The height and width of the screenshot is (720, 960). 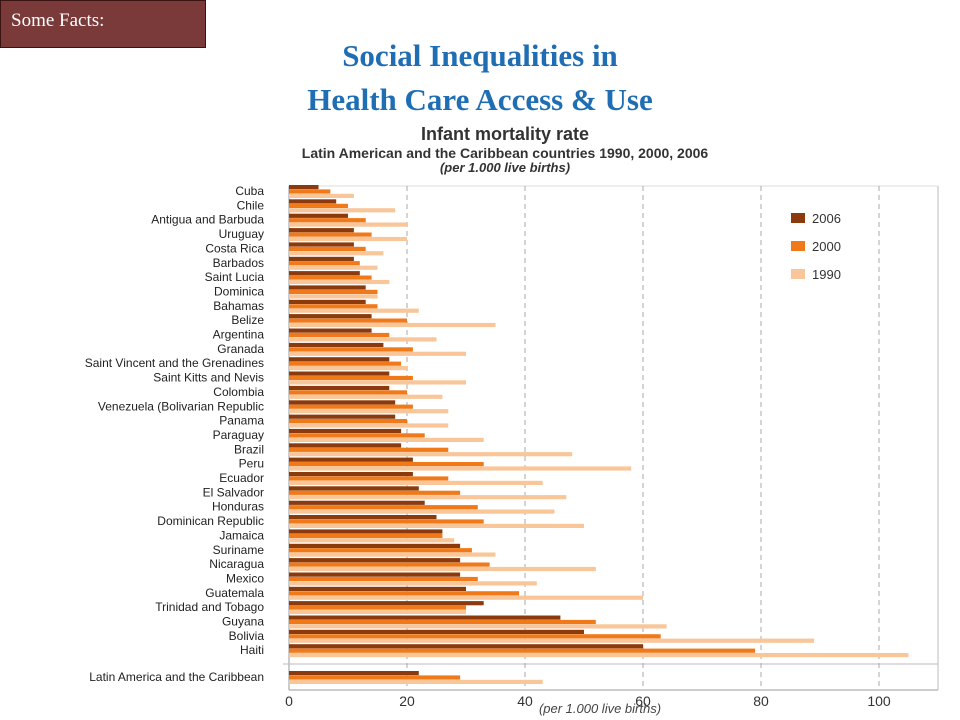 What do you see at coordinates (392, 554) in the screenshot?
I see `bar-1990-suriname` at bounding box center [392, 554].